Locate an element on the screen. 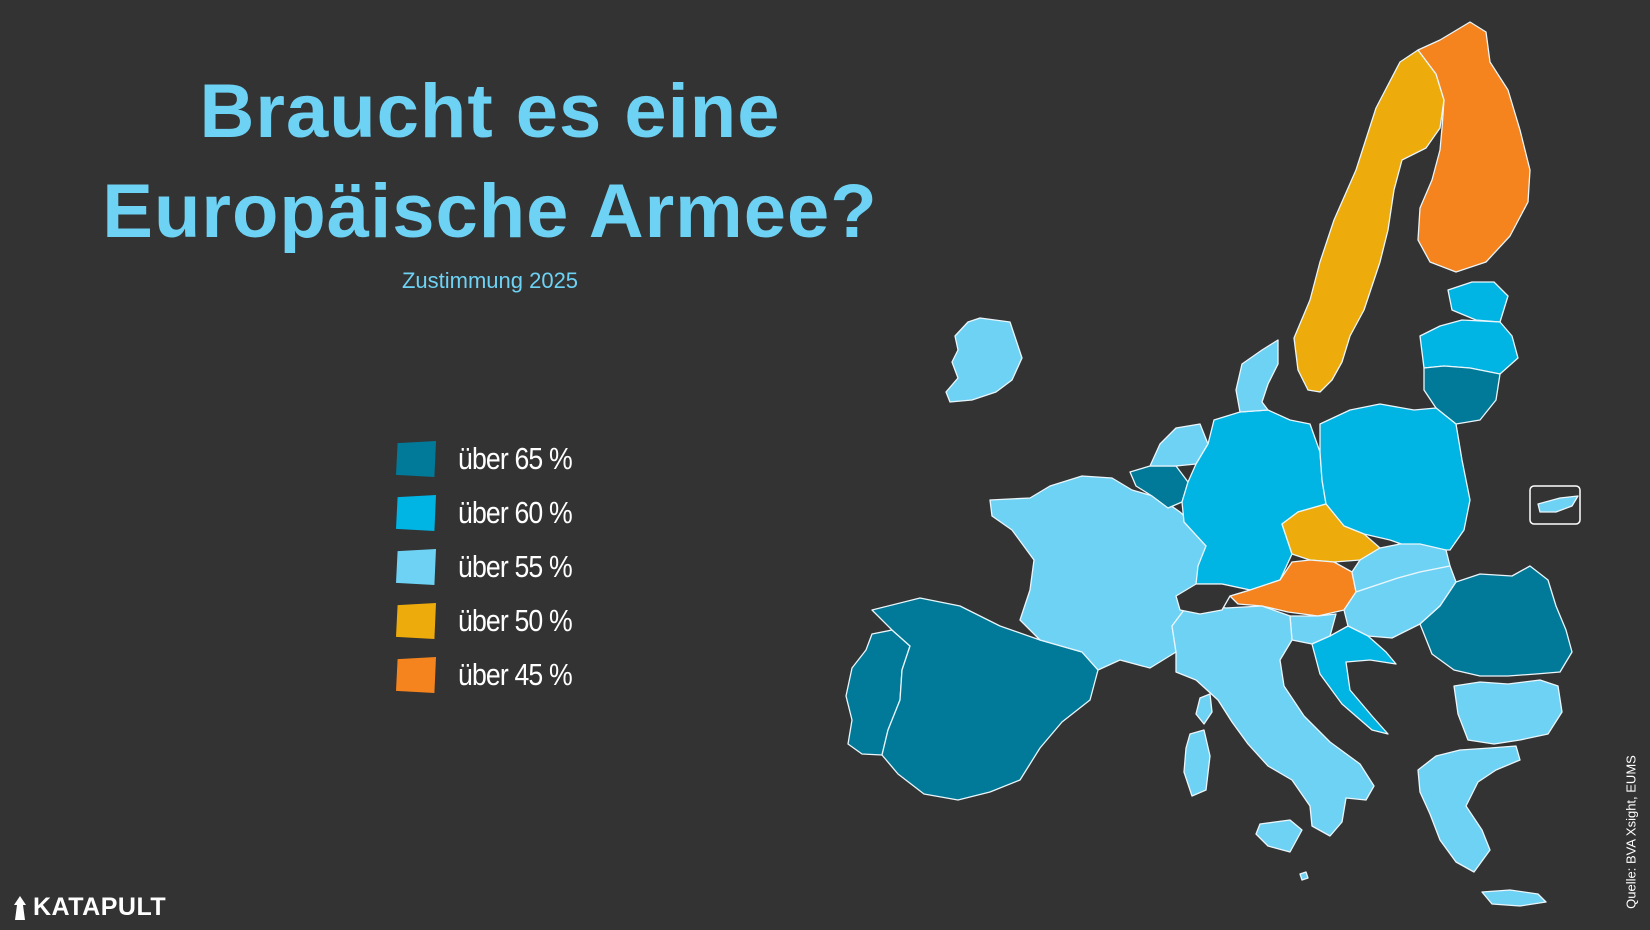 The height and width of the screenshot is (930, 1650). legend-item-over-60: über 60 % is located at coordinates (493, 513).